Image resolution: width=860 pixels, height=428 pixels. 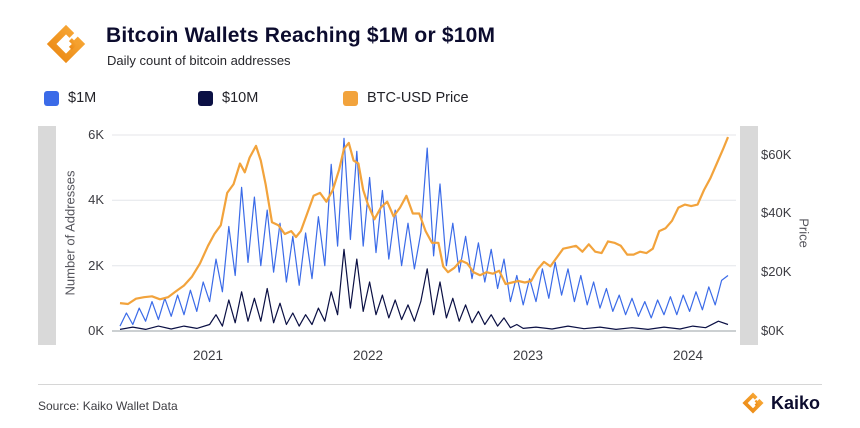 What do you see at coordinates (108, 406) in the screenshot?
I see `source-text: Source: Kaiko Wallet Data` at bounding box center [108, 406].